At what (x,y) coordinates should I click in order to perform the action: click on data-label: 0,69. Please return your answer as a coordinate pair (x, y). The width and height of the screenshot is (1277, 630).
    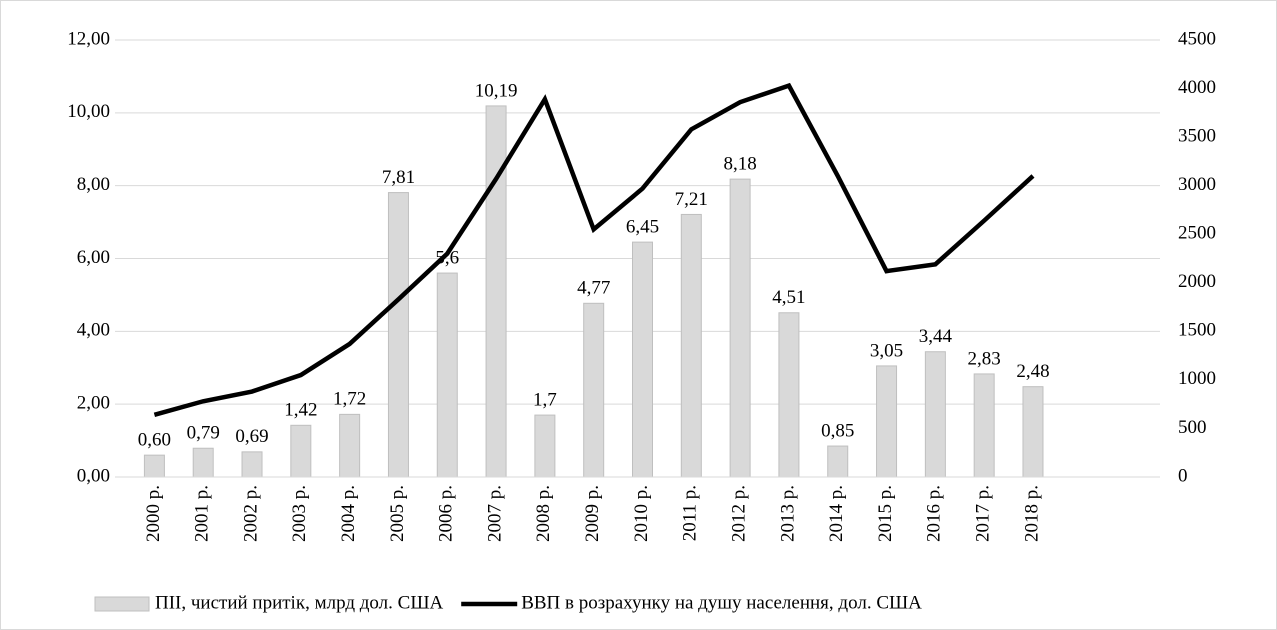
    Looking at the image, I should click on (251, 436).